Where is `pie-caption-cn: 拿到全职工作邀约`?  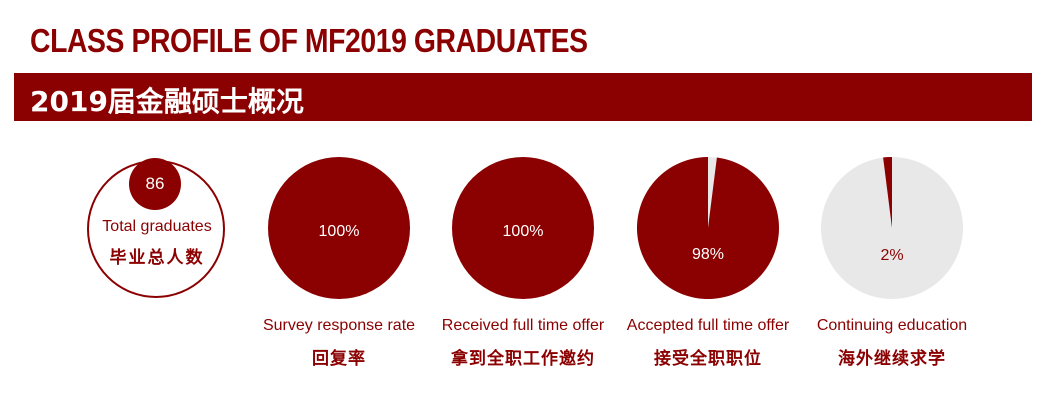
pie-caption-cn: 拿到全职工作邀约 is located at coordinates (523, 359).